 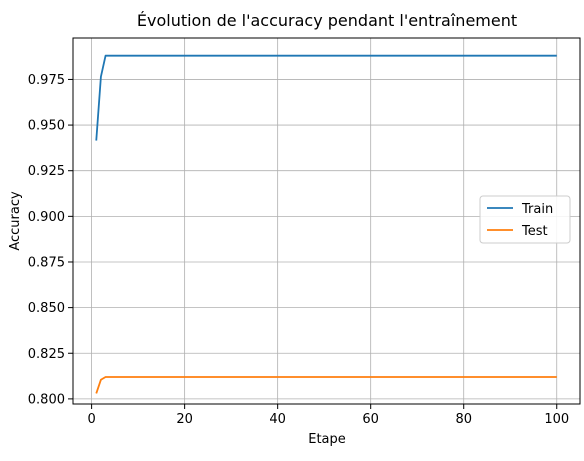 I want to click on y-tick-label: 0.900, so click(x=46, y=217).